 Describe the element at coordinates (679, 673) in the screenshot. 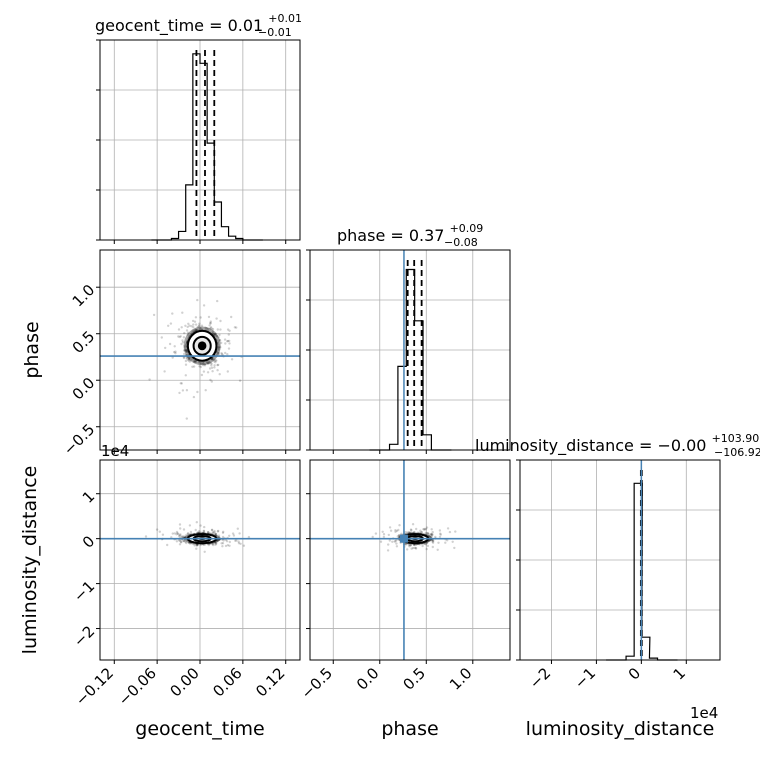

I see `xticklabel-luminosity_distance-3: 1` at that location.